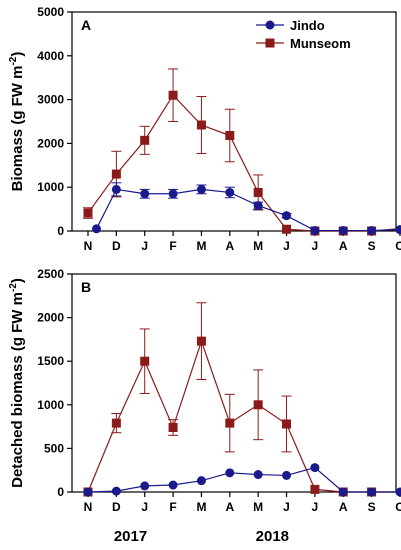 The width and height of the screenshot is (401, 550). I want to click on legend: Jindo Munseom, so click(303, 34).